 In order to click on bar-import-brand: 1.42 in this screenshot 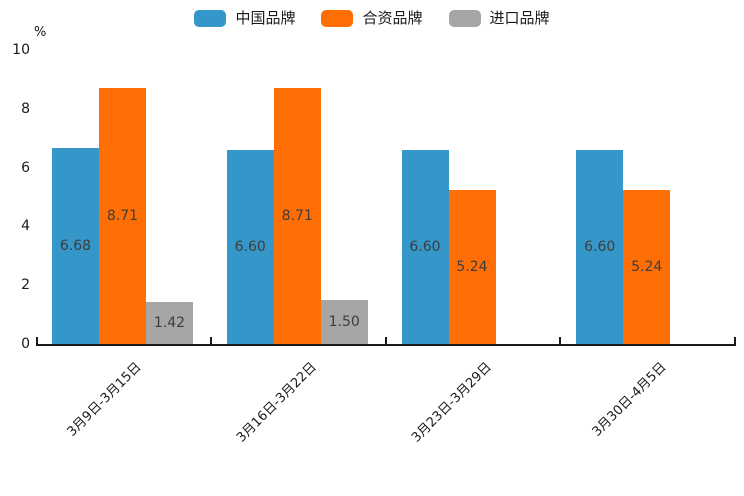, I will do `click(169, 323)`.